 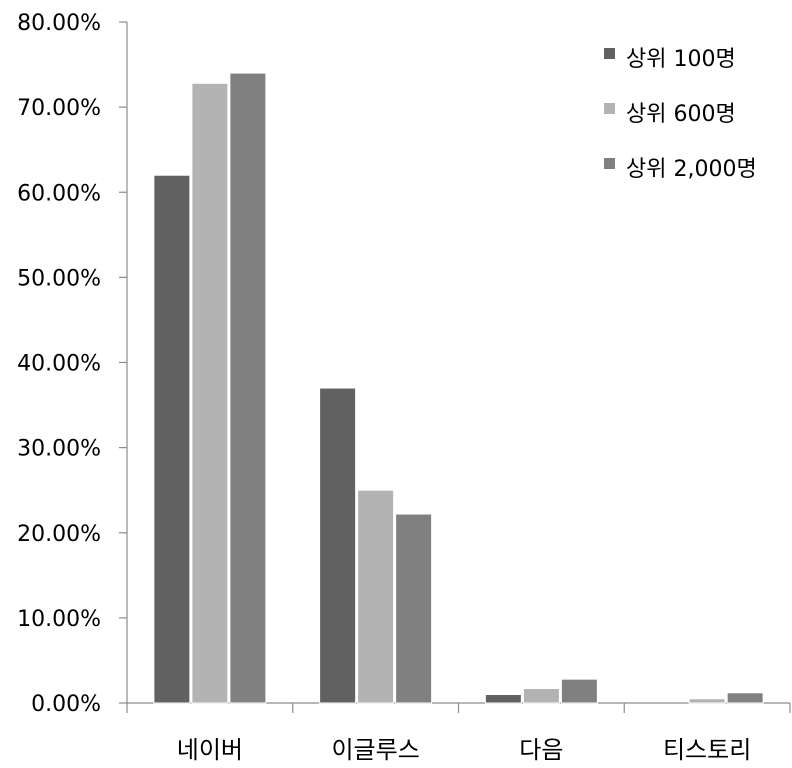 I want to click on x-category-label: 네이버, so click(x=210, y=750).